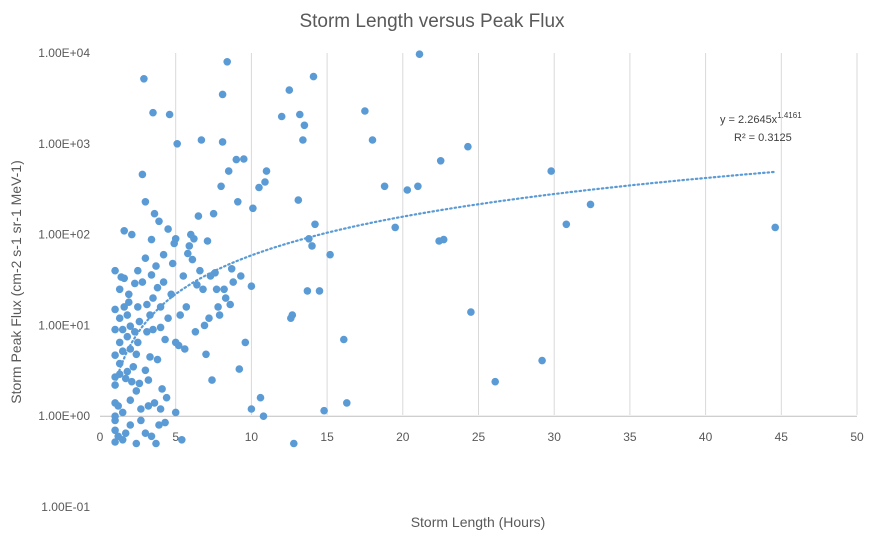  I want to click on trendline-equation: y = 2.2645x1.4161, so click(761, 118).